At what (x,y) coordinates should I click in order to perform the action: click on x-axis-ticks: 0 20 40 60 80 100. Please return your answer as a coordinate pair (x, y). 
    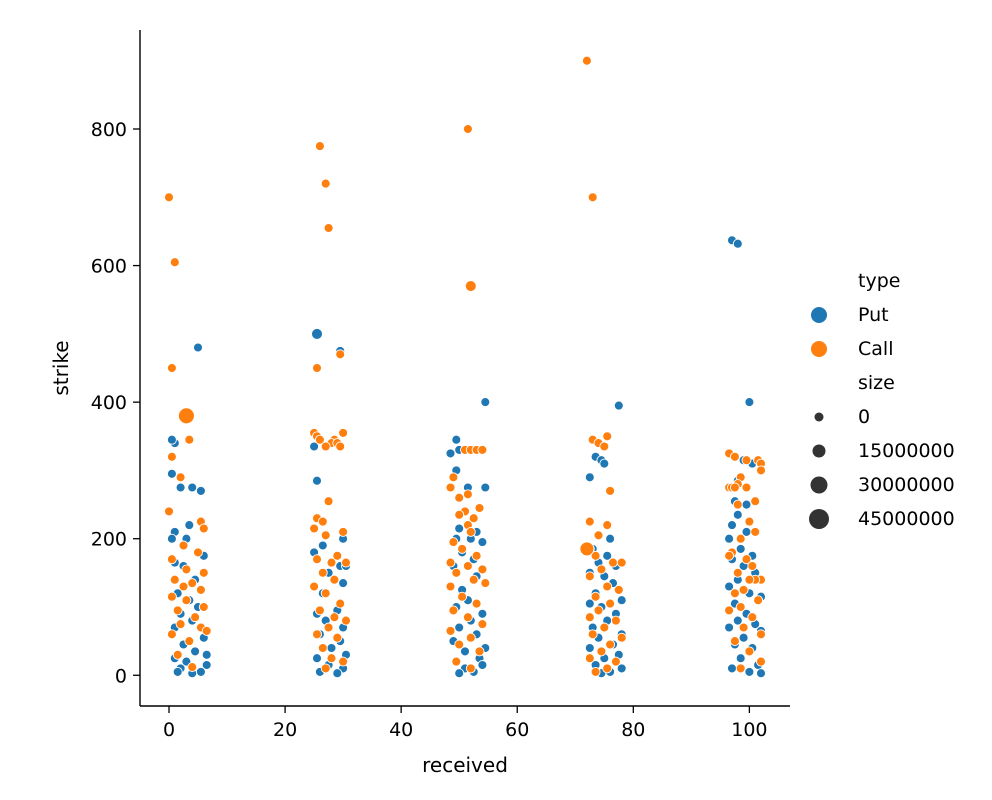
    Looking at the image, I should click on (465, 723).